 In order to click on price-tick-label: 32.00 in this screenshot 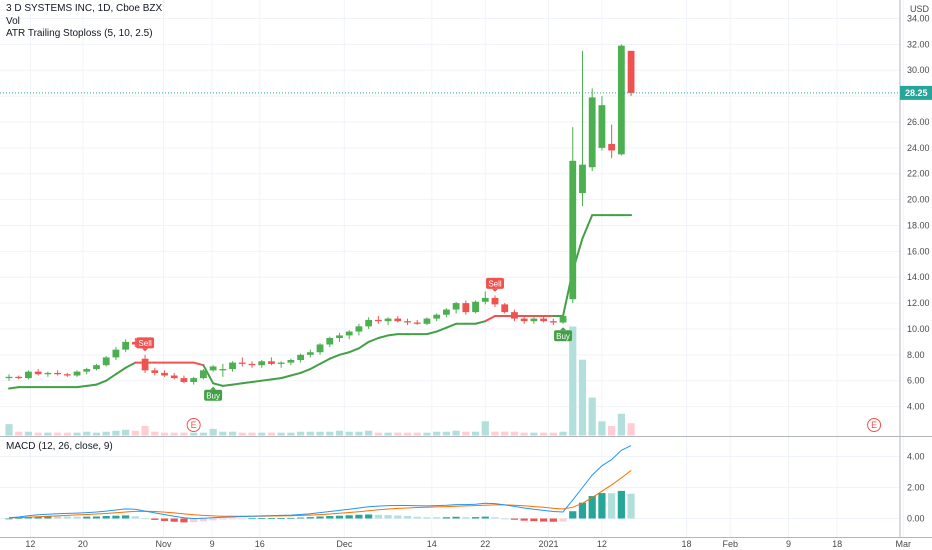, I will do `click(918, 44)`.